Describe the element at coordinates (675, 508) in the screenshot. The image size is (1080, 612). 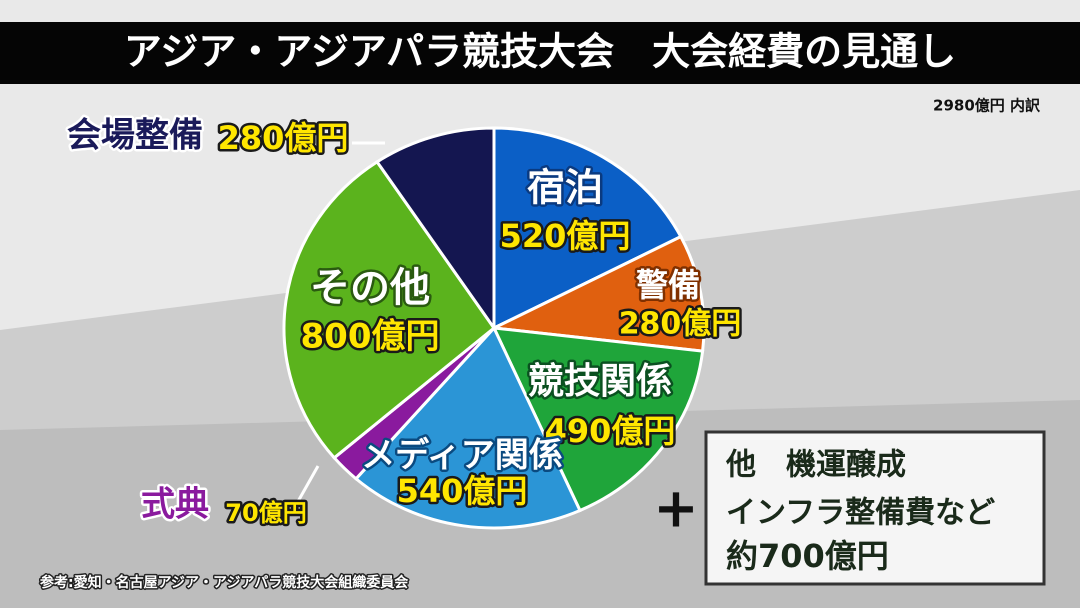
I see `plus-sign: +` at that location.